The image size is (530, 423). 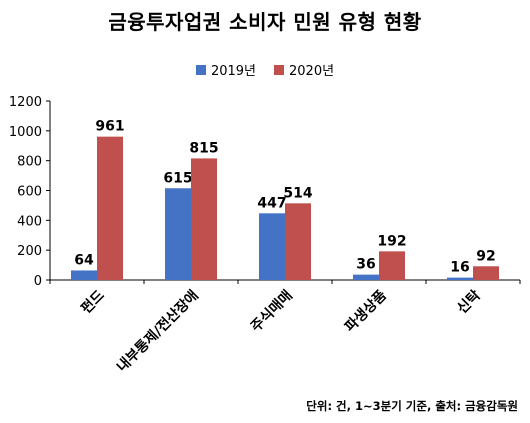 I want to click on data-label: 815, so click(x=203, y=148).